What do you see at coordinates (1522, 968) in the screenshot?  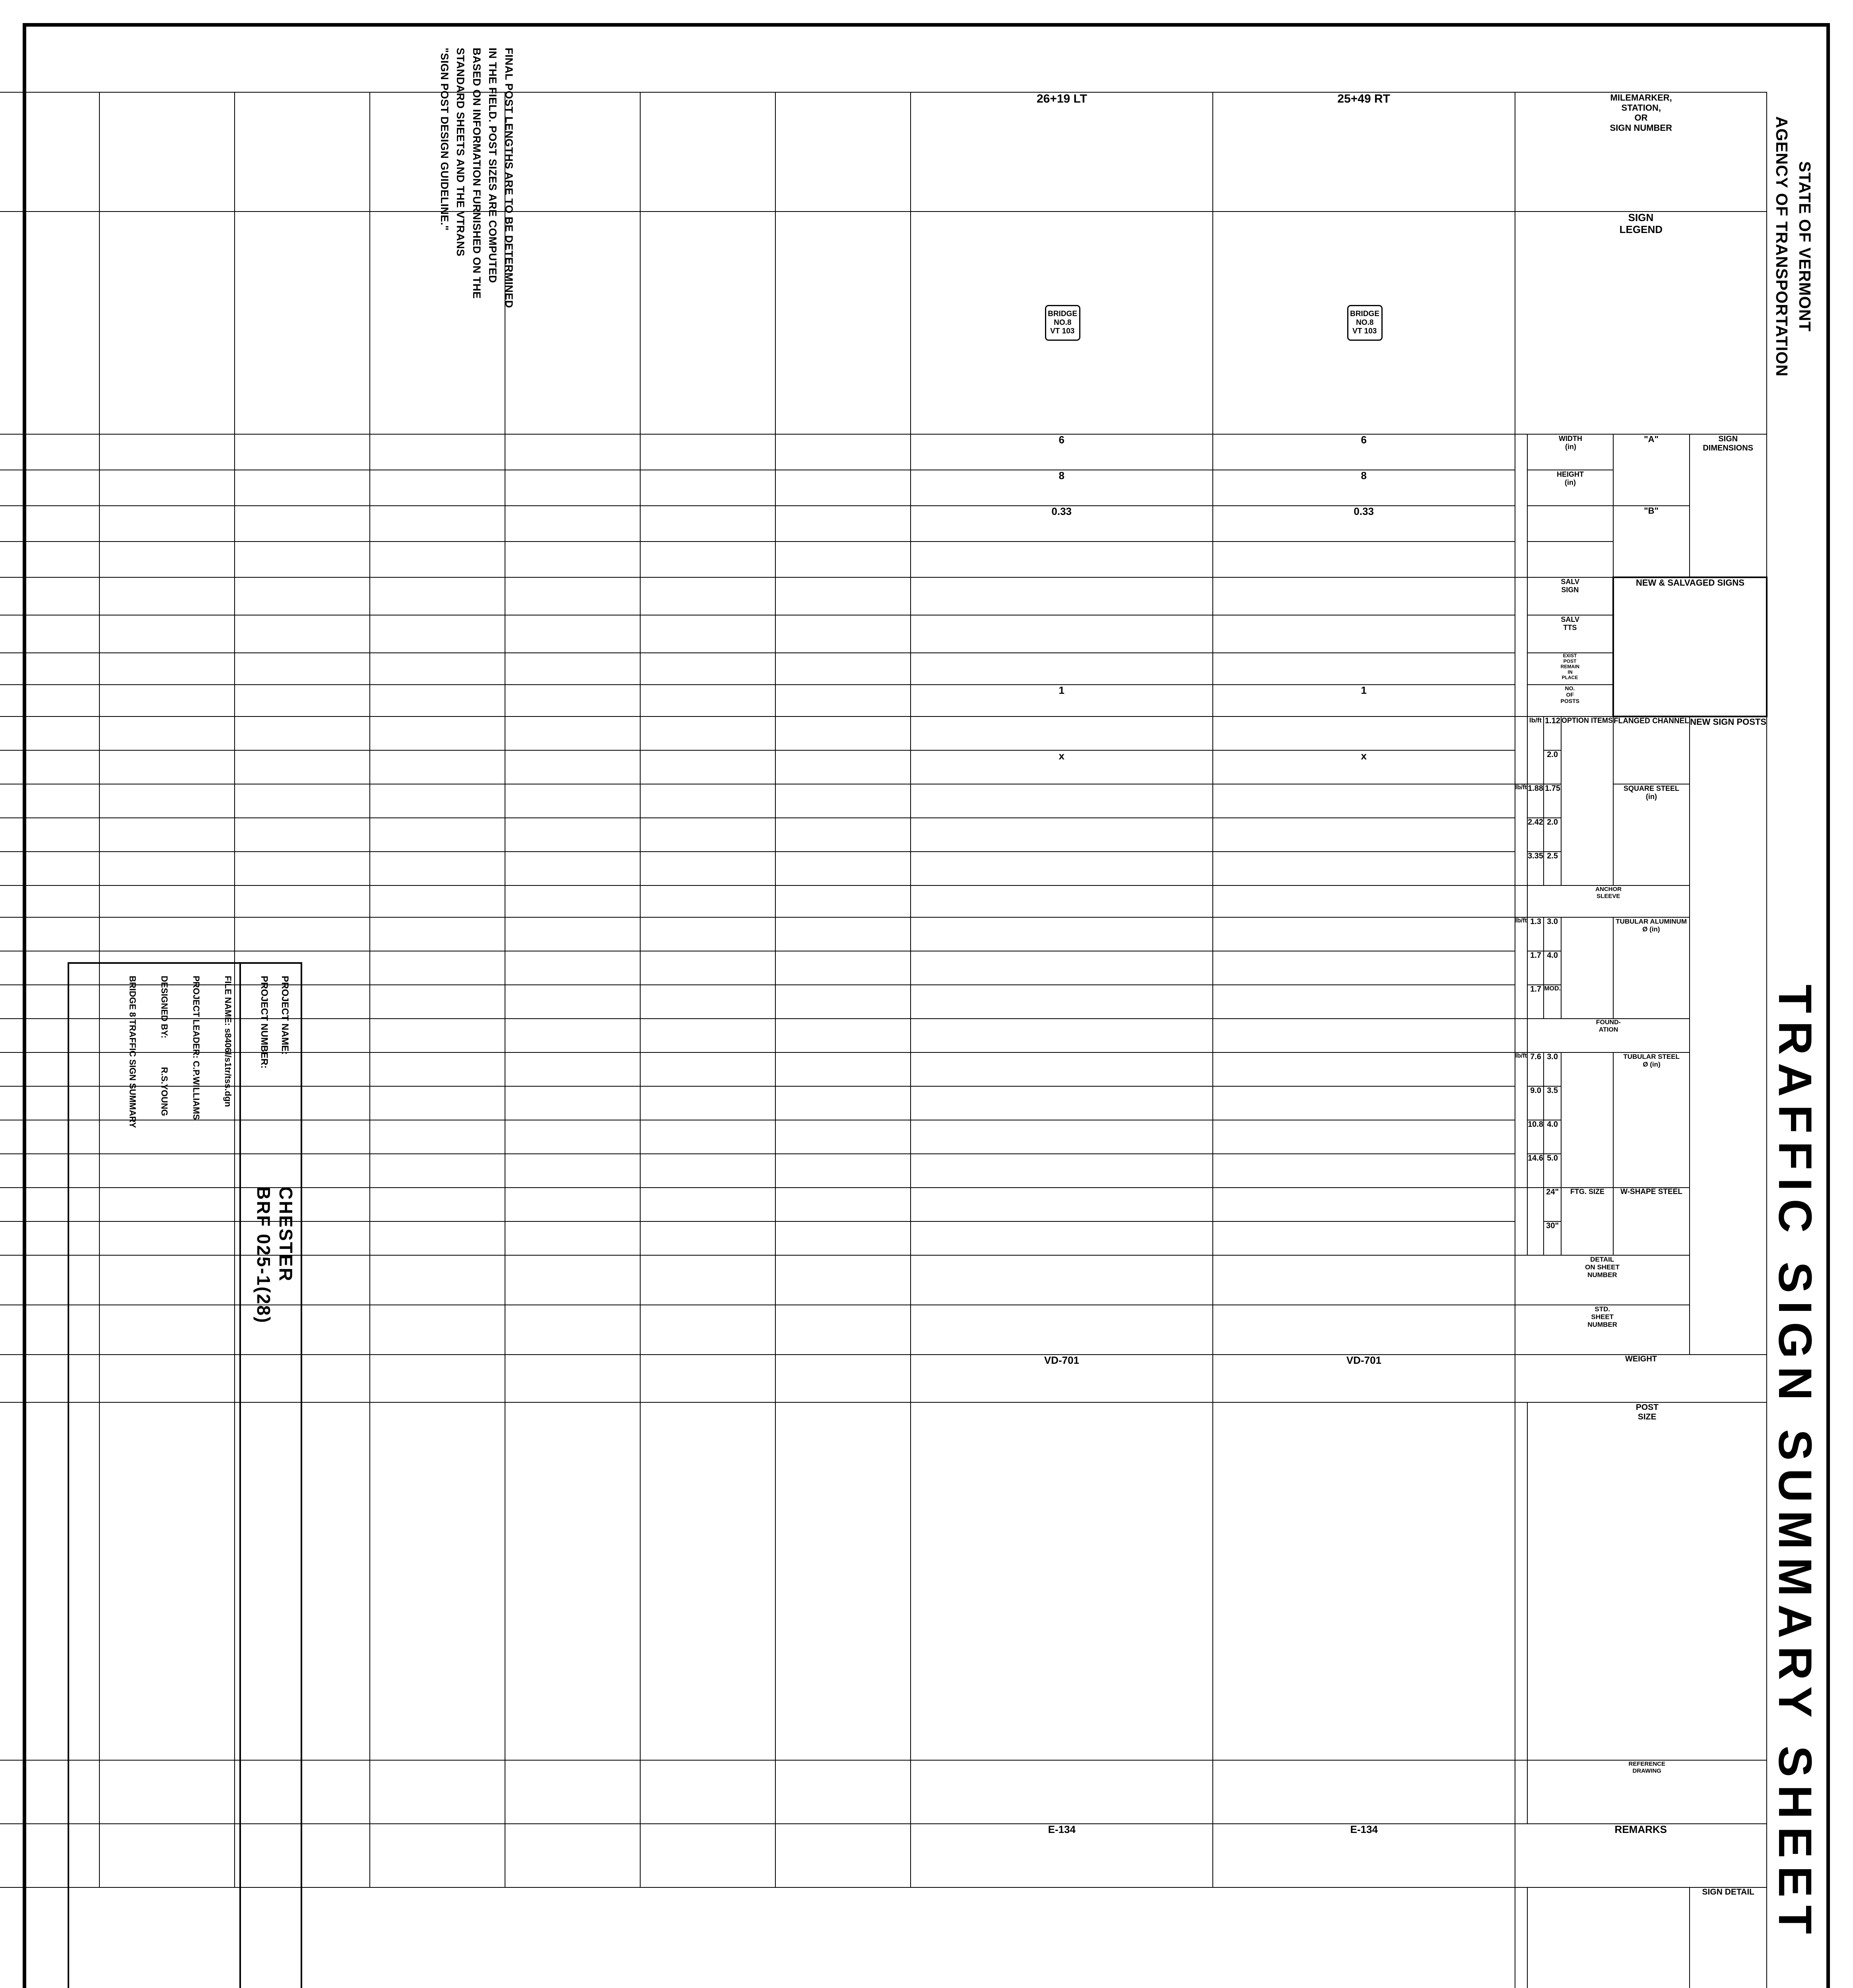 I see `th-alum-lbft: lb/ft` at bounding box center [1522, 968].